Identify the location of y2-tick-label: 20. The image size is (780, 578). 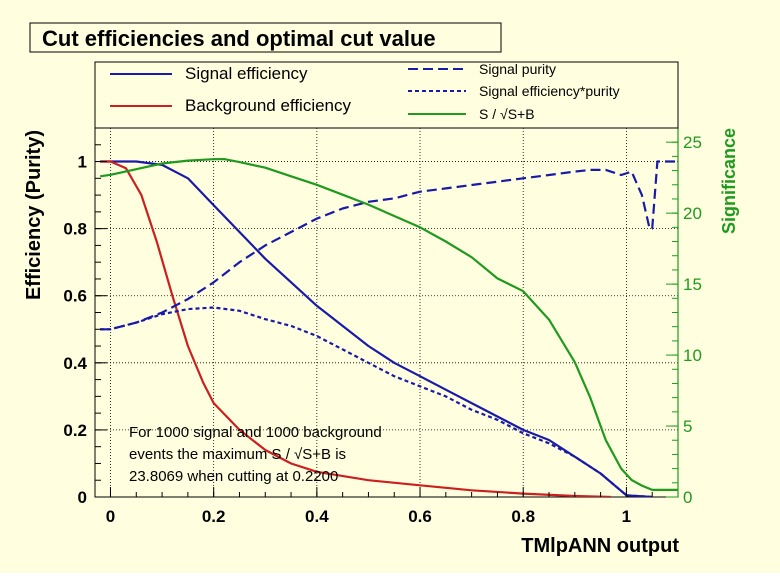
(692, 213).